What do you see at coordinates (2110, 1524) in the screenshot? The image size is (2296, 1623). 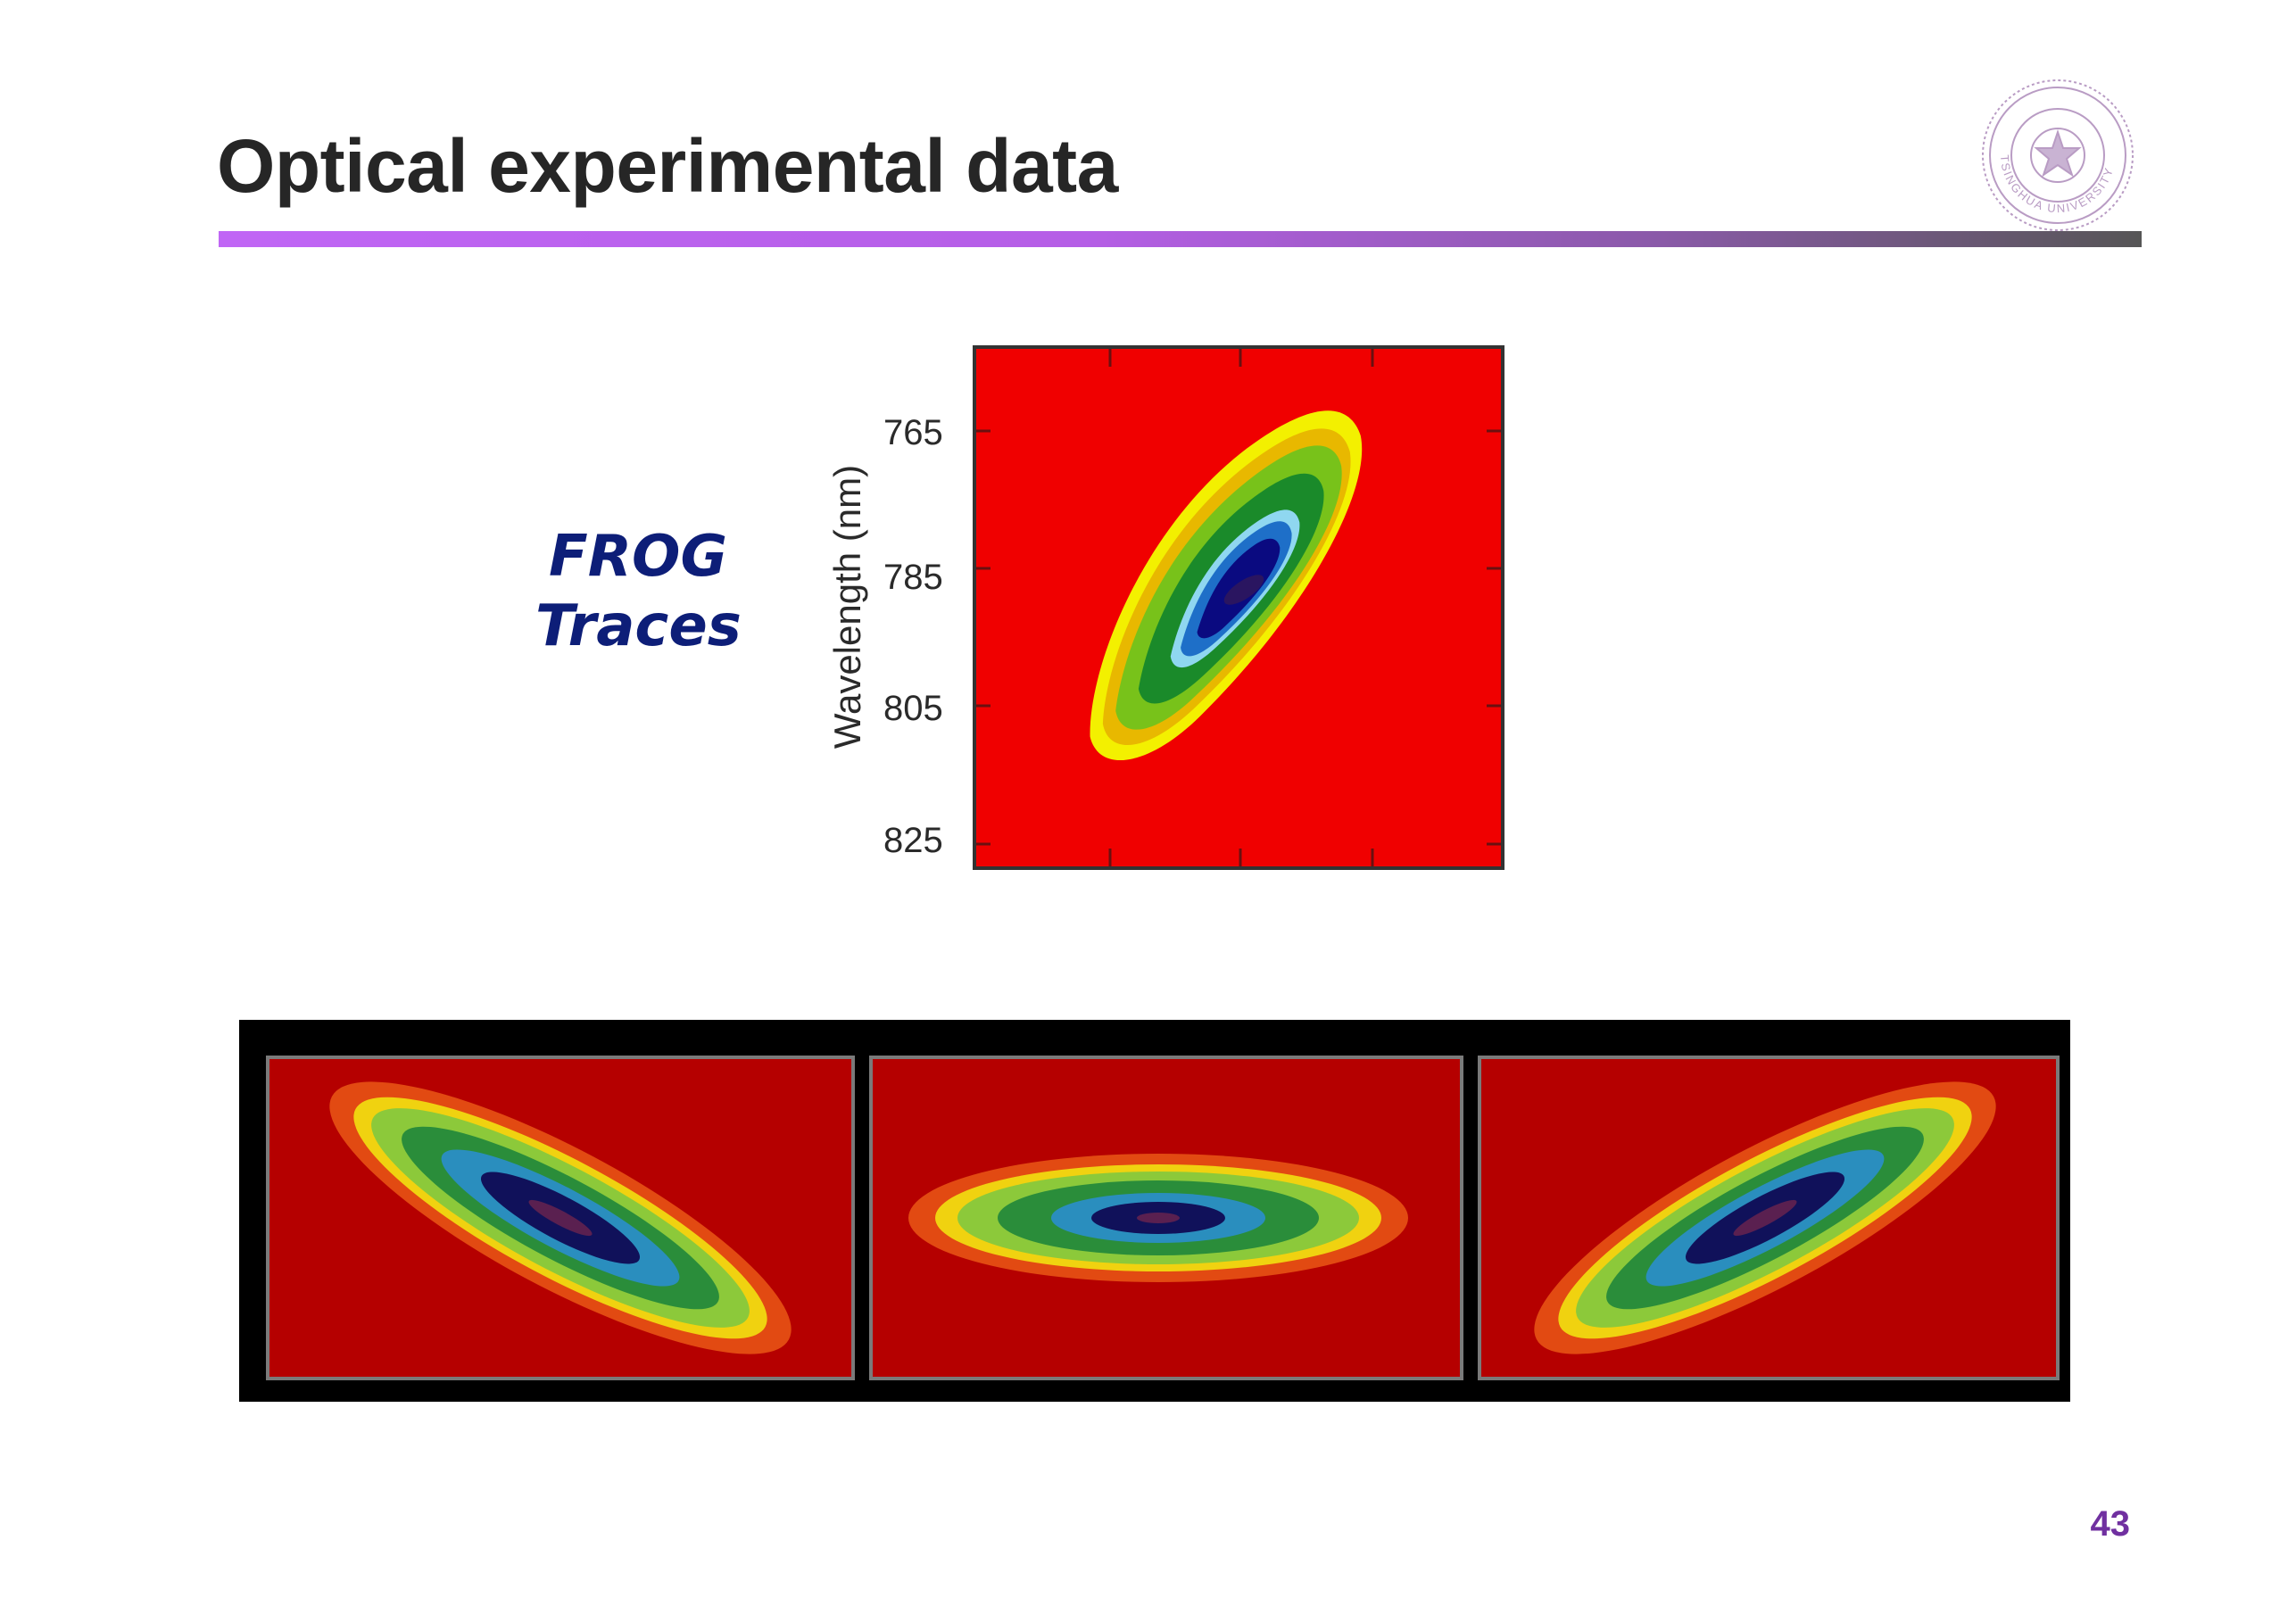 I see `page-number: 43` at bounding box center [2110, 1524].